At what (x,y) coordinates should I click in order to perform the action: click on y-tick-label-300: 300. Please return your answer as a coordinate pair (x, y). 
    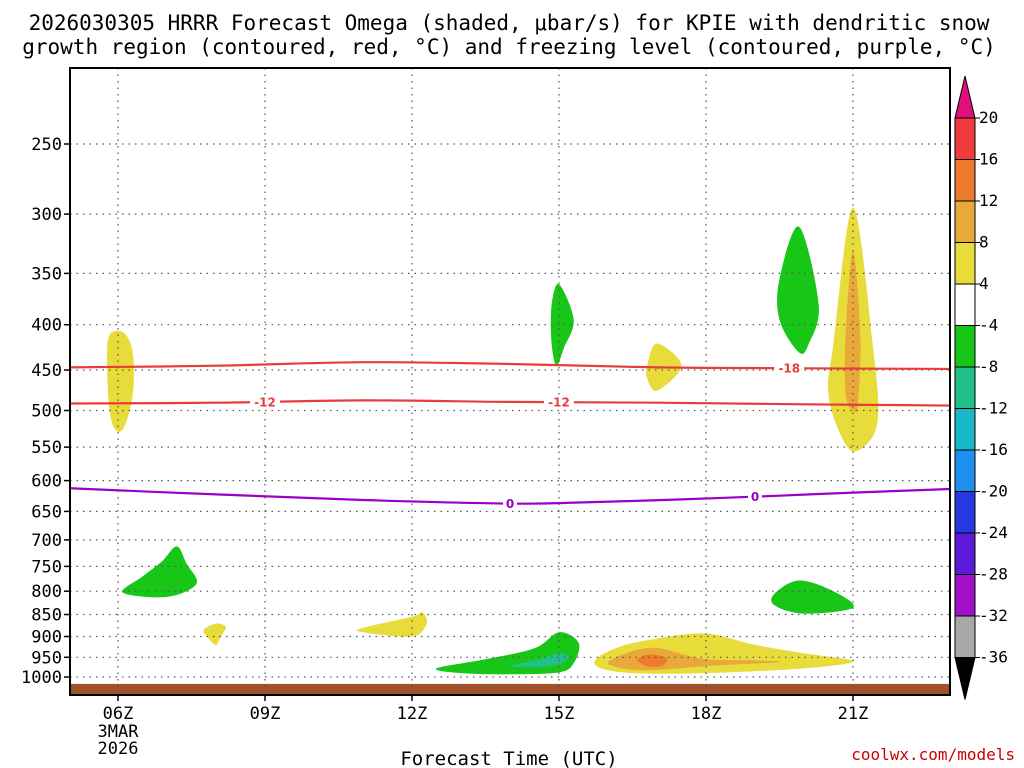
    Looking at the image, I should click on (46, 215).